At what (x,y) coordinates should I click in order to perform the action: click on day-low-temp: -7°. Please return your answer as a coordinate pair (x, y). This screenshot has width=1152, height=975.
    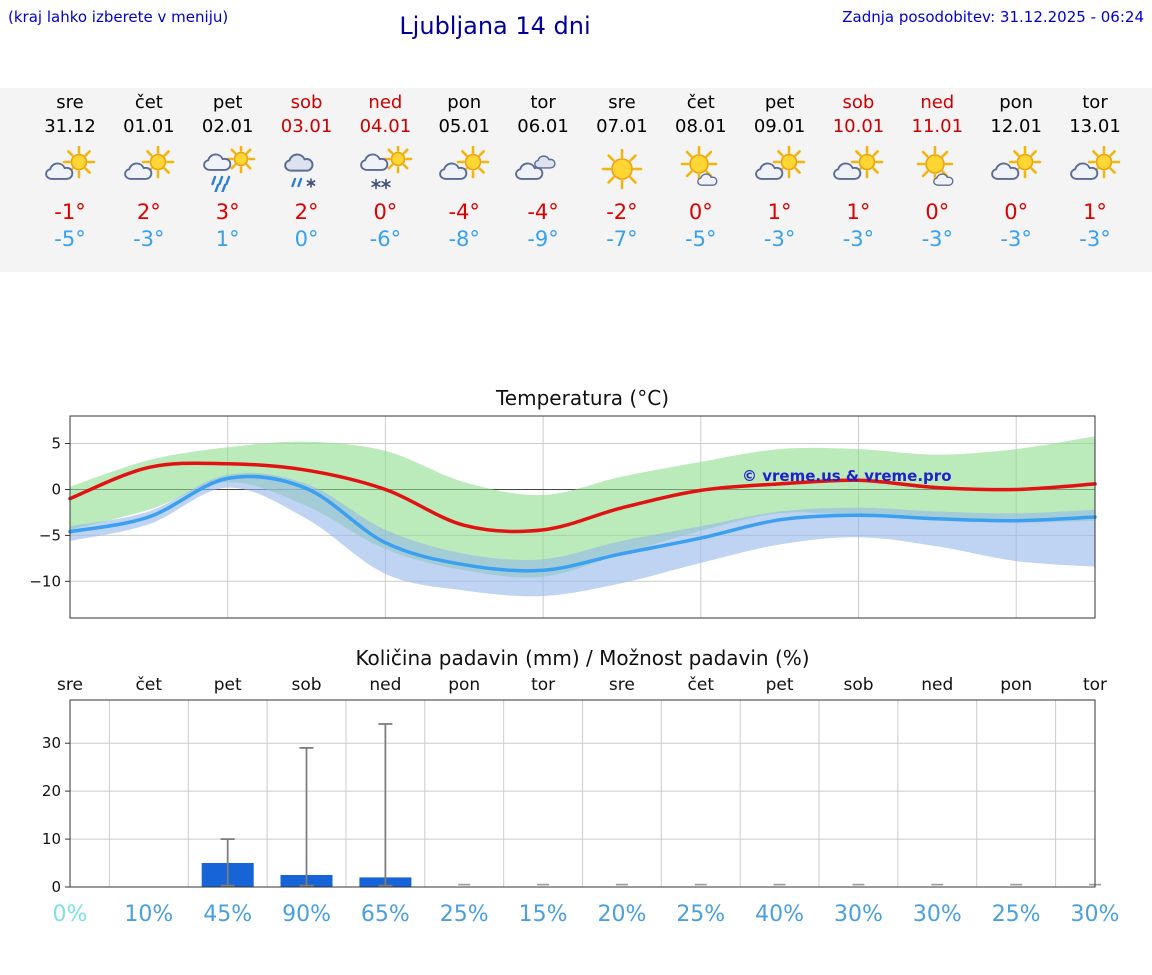
    Looking at the image, I should click on (622, 239).